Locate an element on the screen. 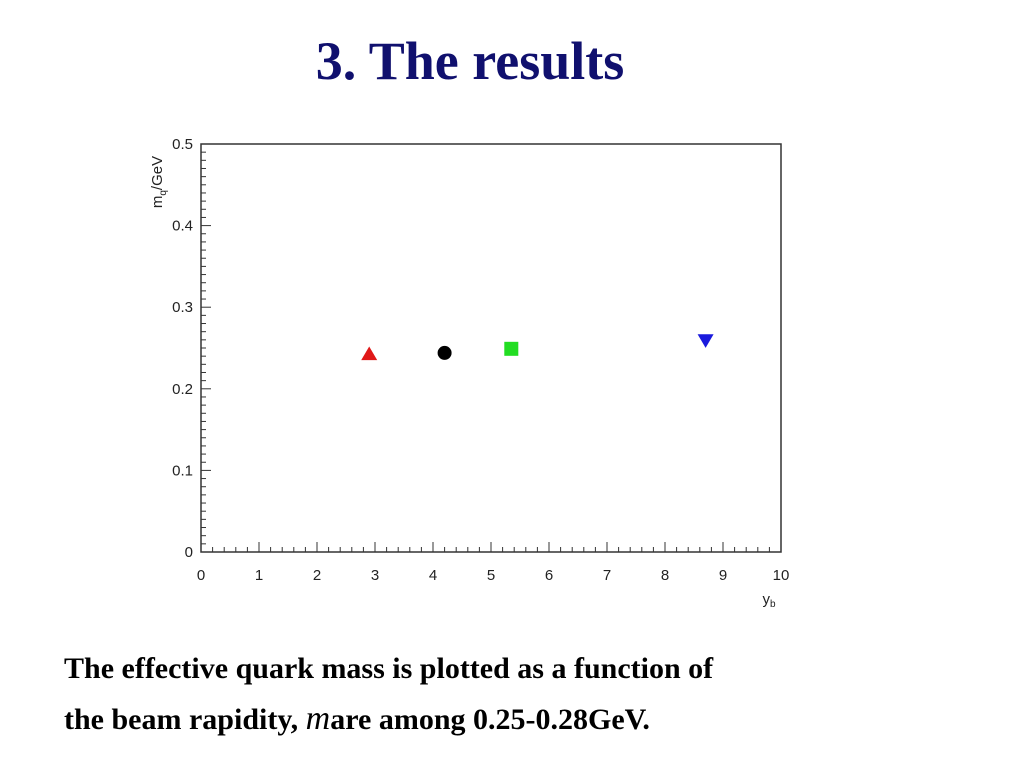  marker-triangle-up is located at coordinates (369, 353).